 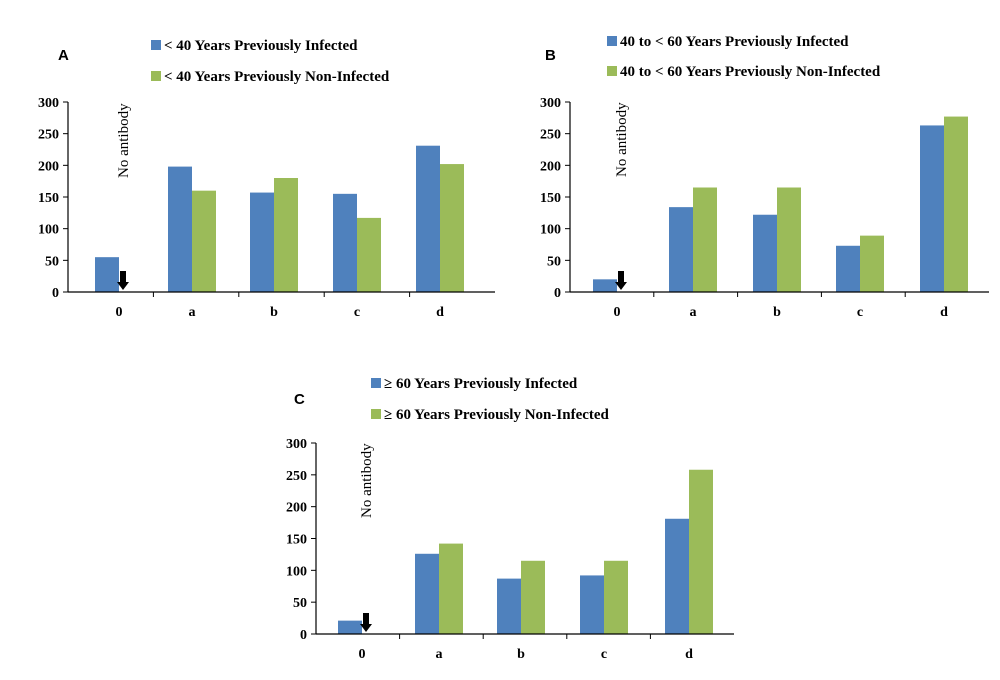 I want to click on legend-label-1: < 40 Years Previously Infected, so click(x=261, y=46).